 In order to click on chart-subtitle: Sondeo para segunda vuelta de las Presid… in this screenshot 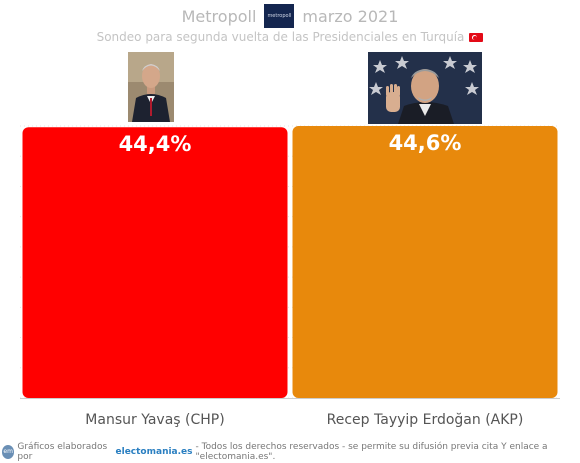, I will do `click(290, 37)`.